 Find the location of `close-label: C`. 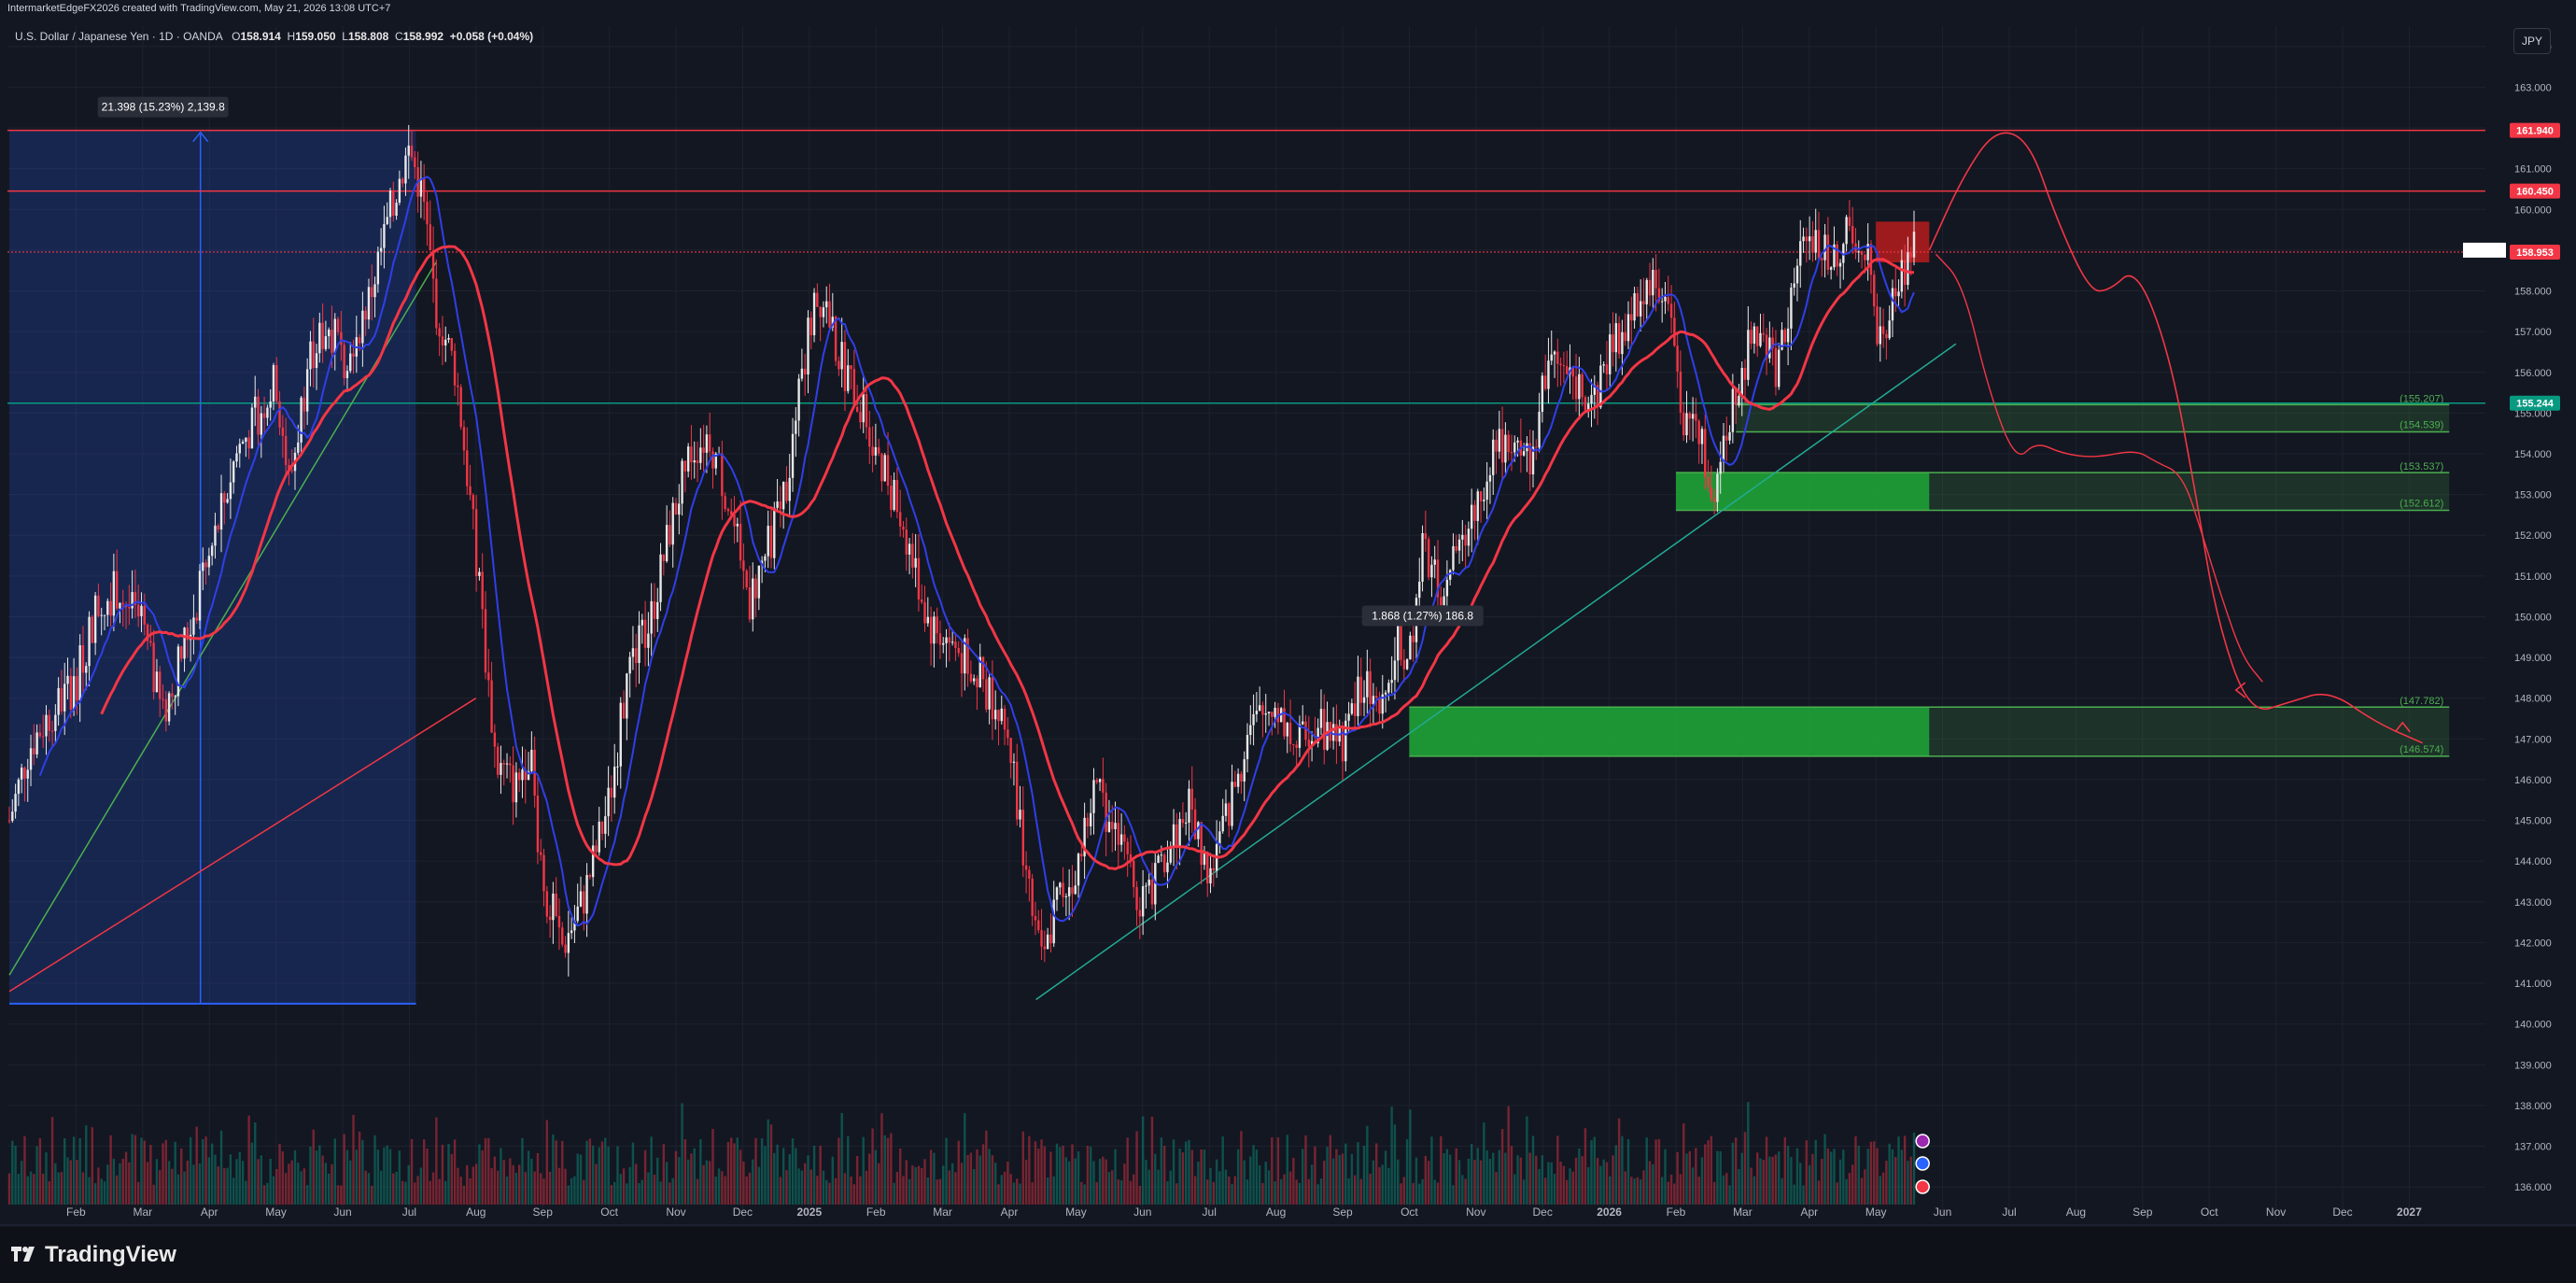

close-label: C is located at coordinates (399, 37).